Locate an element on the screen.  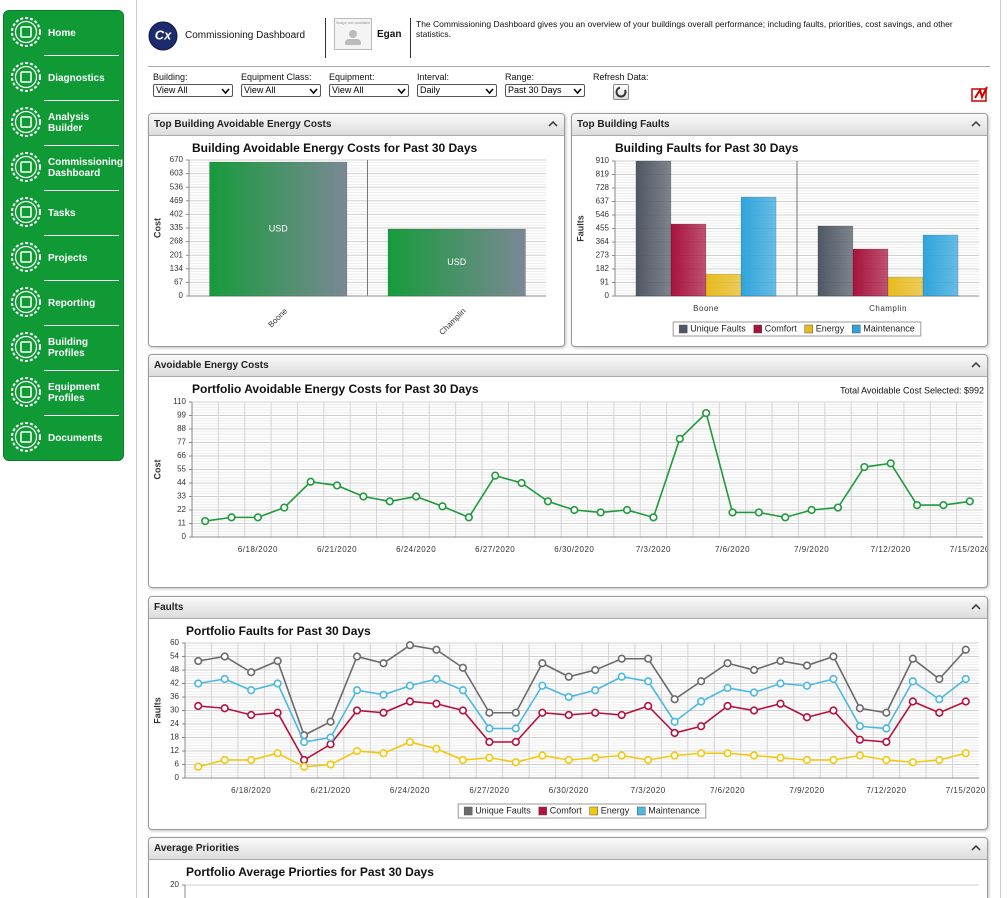
panel-title: Top Building Avoidable Energy Costs is located at coordinates (243, 124).